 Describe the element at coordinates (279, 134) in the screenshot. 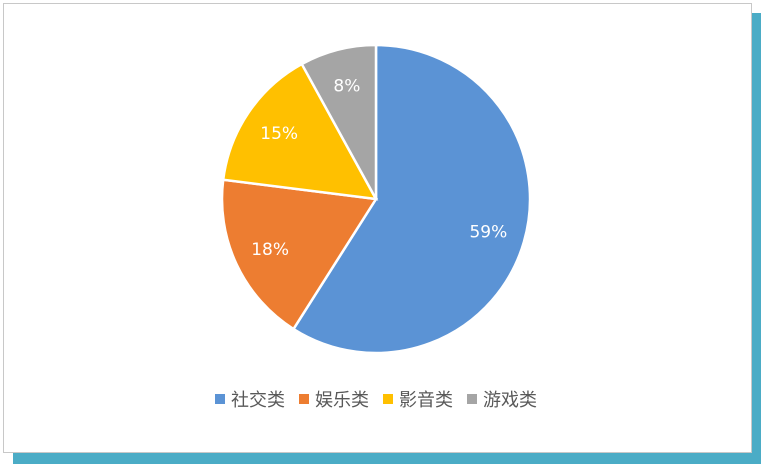

I see `data-label-2: 15%` at that location.